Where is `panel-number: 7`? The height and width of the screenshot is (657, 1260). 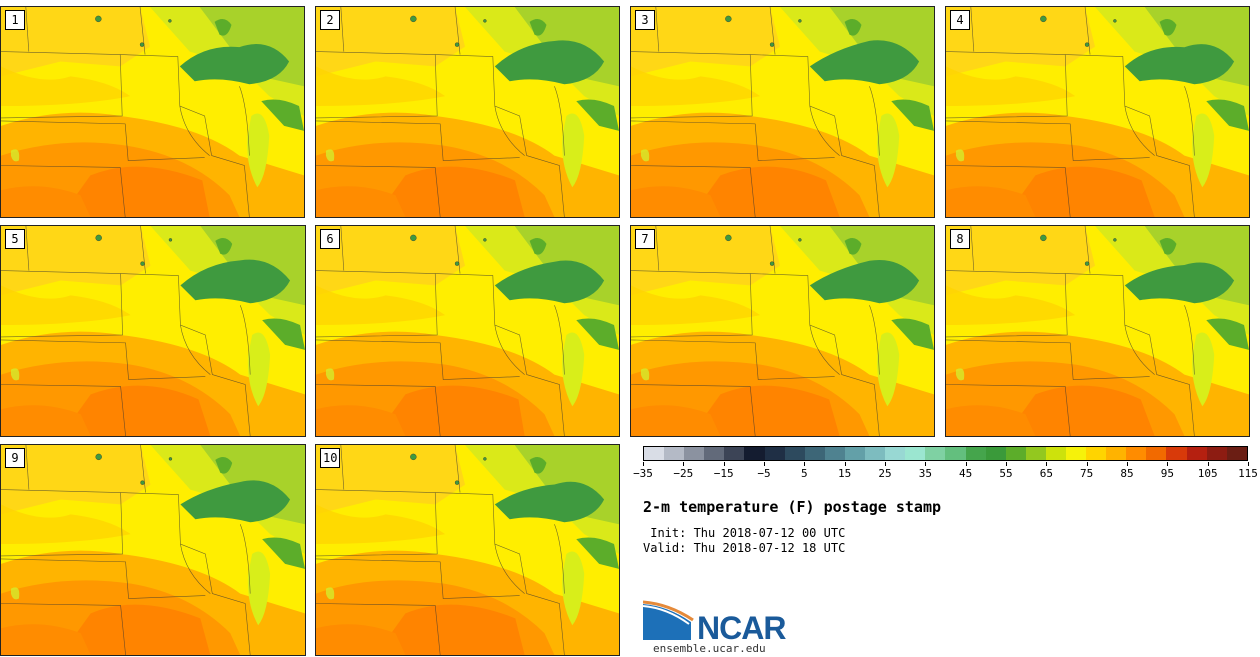 panel-number: 7 is located at coordinates (645, 239).